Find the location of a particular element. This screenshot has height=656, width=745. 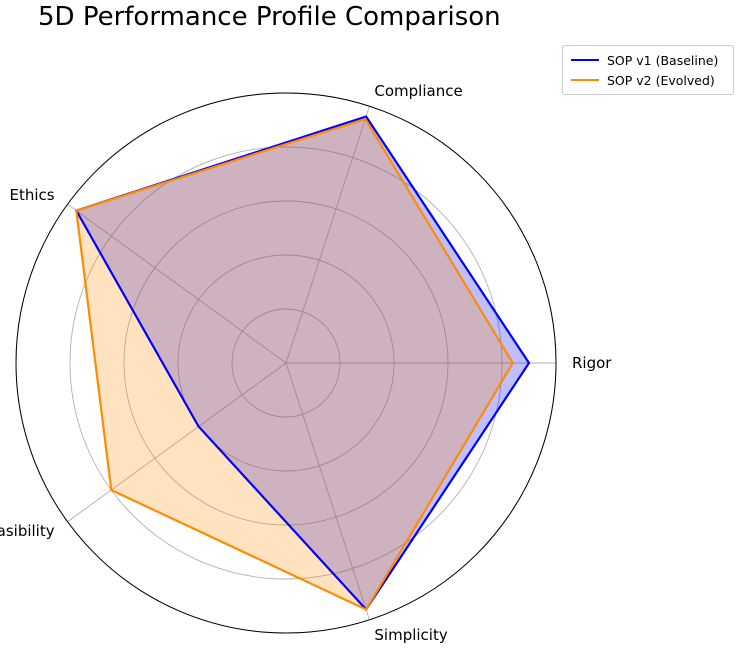

axis-label-ethics: Ethics is located at coordinates (31, 195).